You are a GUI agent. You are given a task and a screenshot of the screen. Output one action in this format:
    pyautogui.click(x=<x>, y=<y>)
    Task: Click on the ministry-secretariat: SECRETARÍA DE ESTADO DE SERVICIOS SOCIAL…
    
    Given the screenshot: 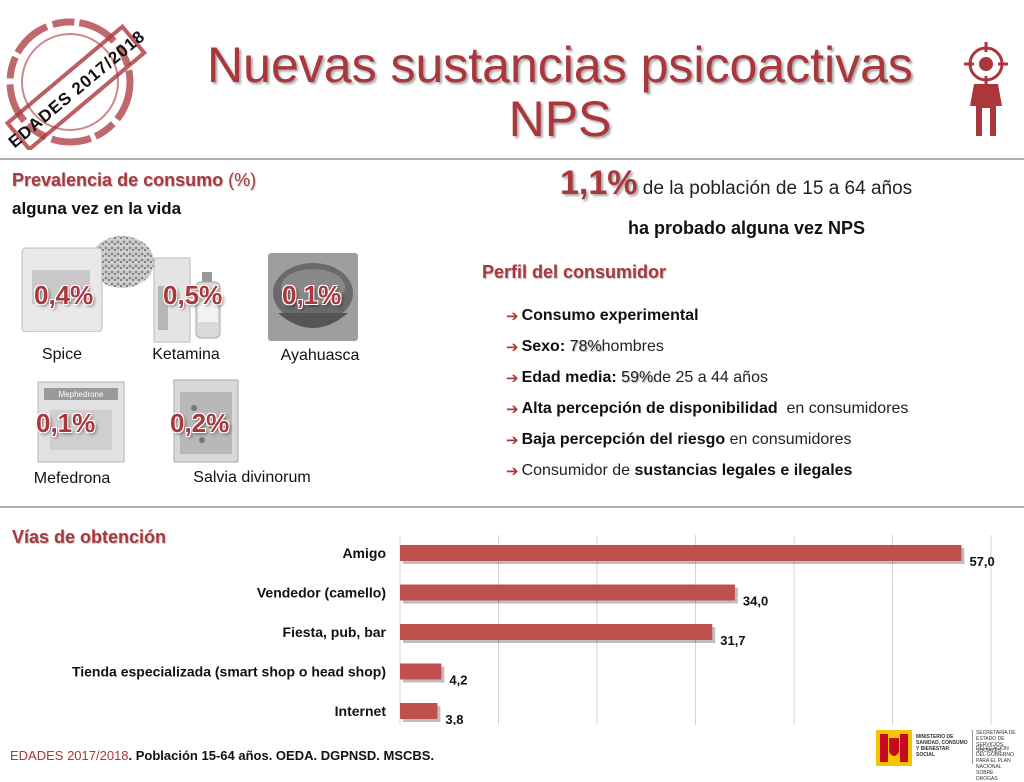 What is the action you would take?
    pyautogui.click(x=996, y=742)
    